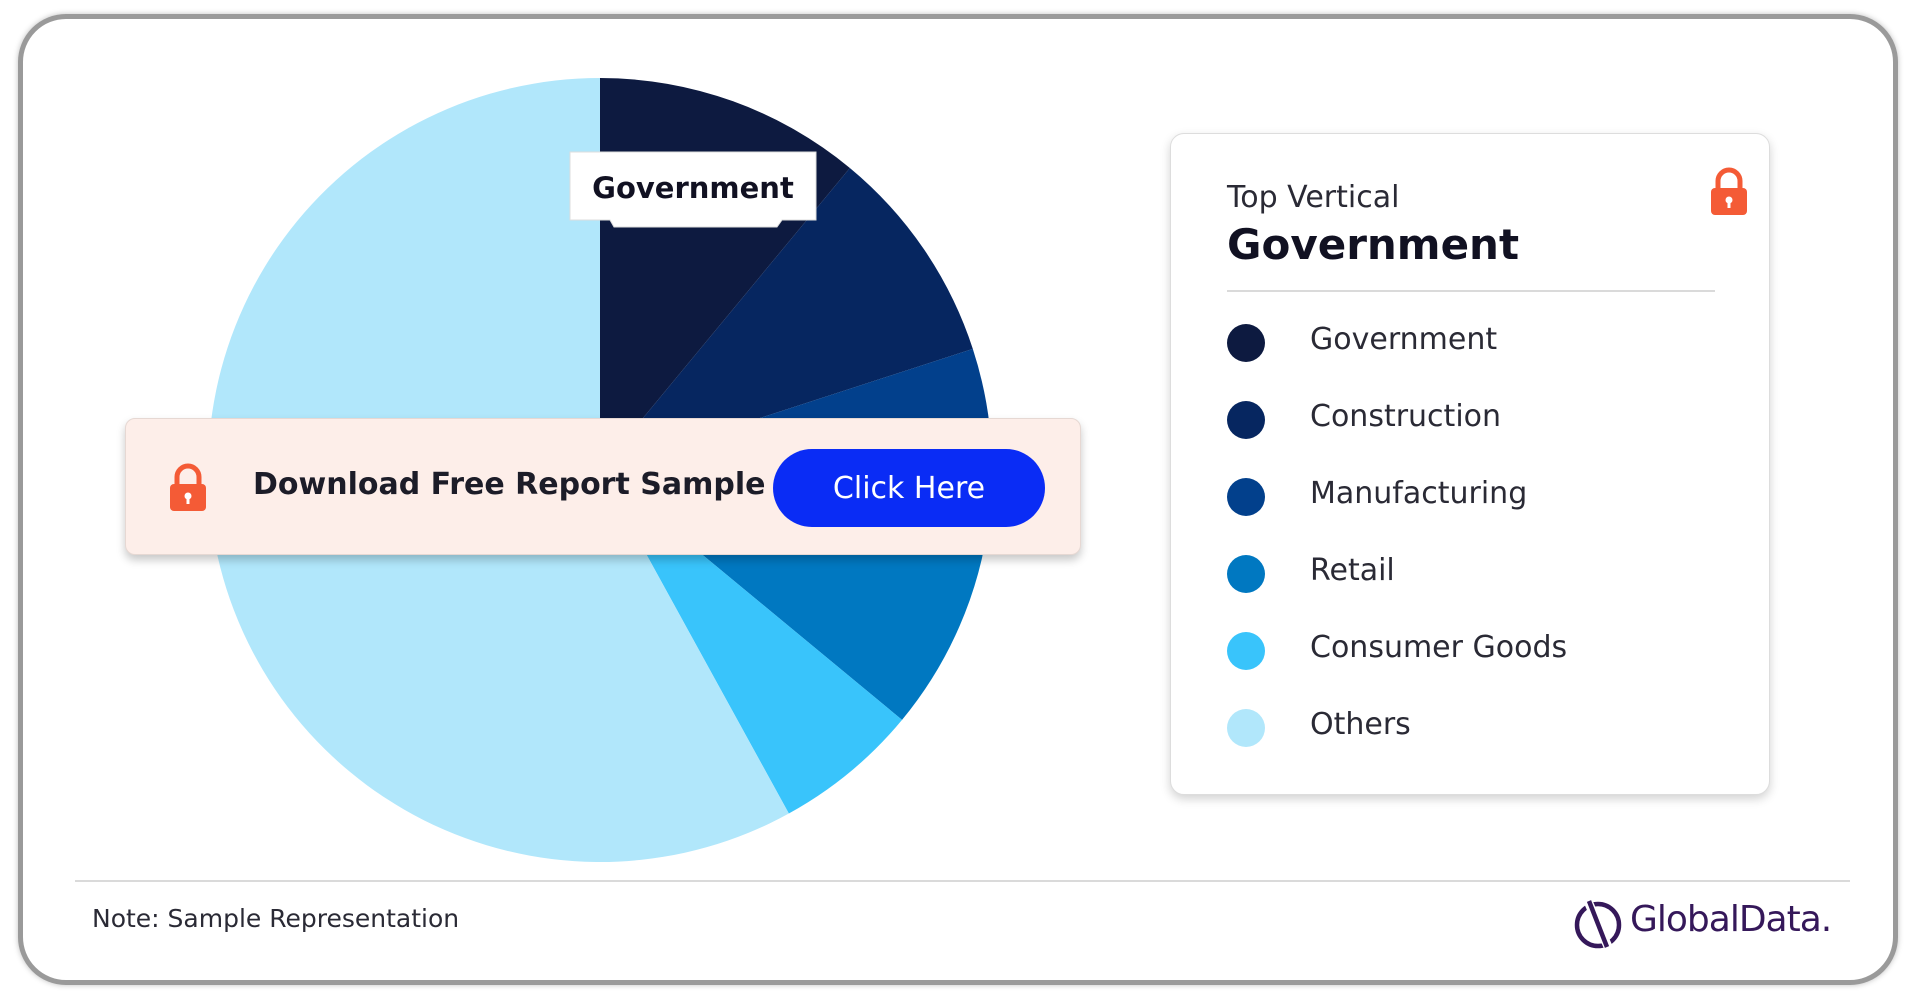  I want to click on legend-label: Retail, so click(1352, 570).